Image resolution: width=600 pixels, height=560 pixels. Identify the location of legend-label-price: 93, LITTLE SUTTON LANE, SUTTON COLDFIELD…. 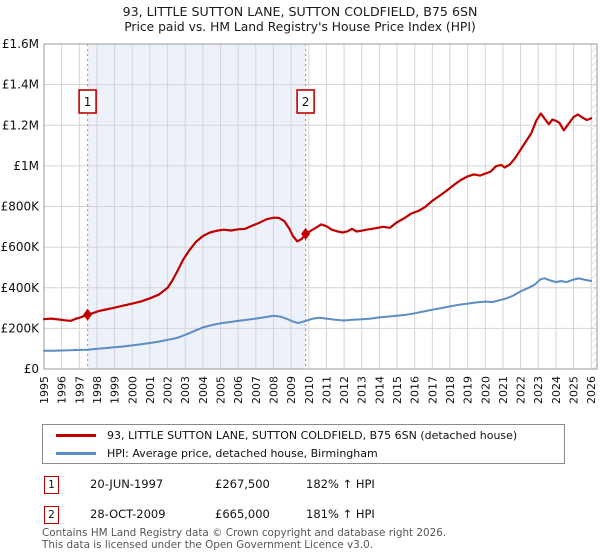
(312, 435).